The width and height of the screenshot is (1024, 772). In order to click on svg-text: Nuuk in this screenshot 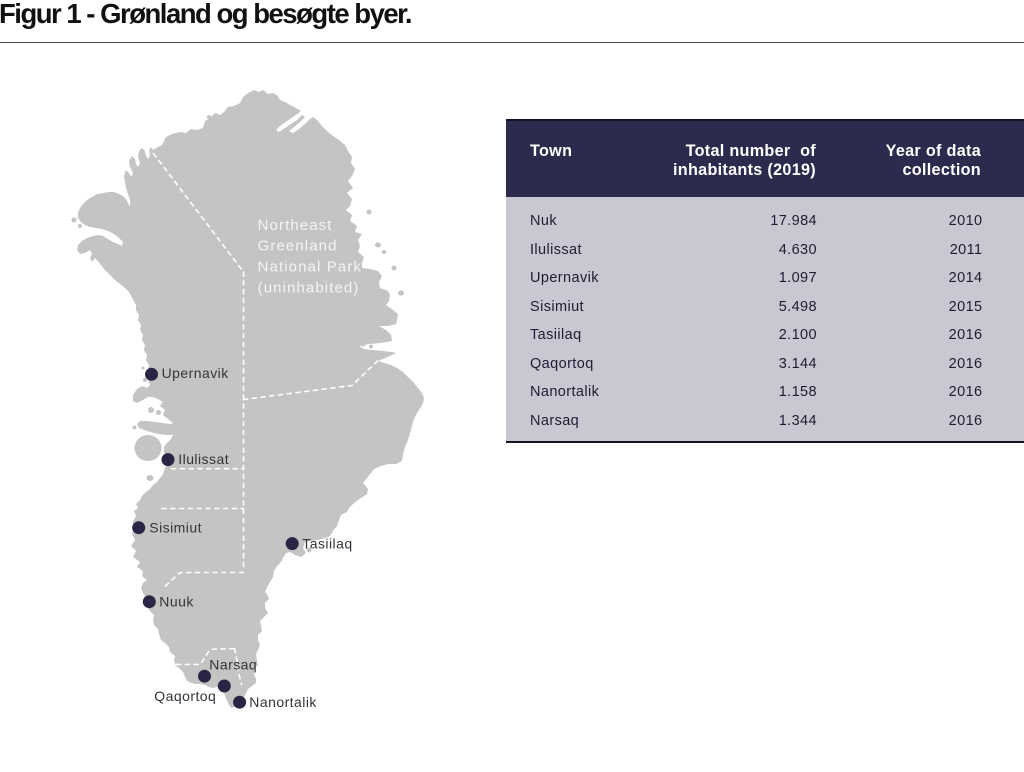, I will do `click(176, 601)`.